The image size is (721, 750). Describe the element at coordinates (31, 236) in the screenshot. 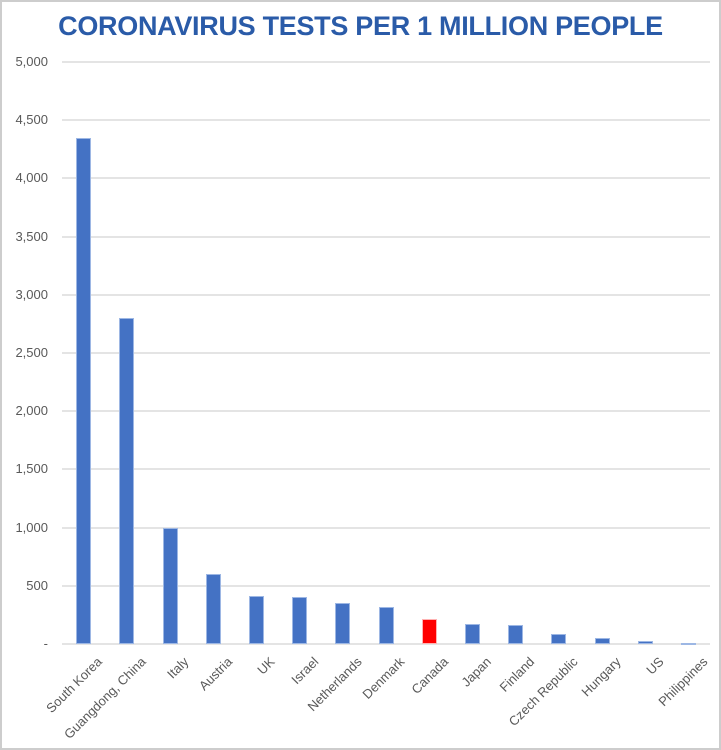

I see `y-tick-label: 3,500` at that location.